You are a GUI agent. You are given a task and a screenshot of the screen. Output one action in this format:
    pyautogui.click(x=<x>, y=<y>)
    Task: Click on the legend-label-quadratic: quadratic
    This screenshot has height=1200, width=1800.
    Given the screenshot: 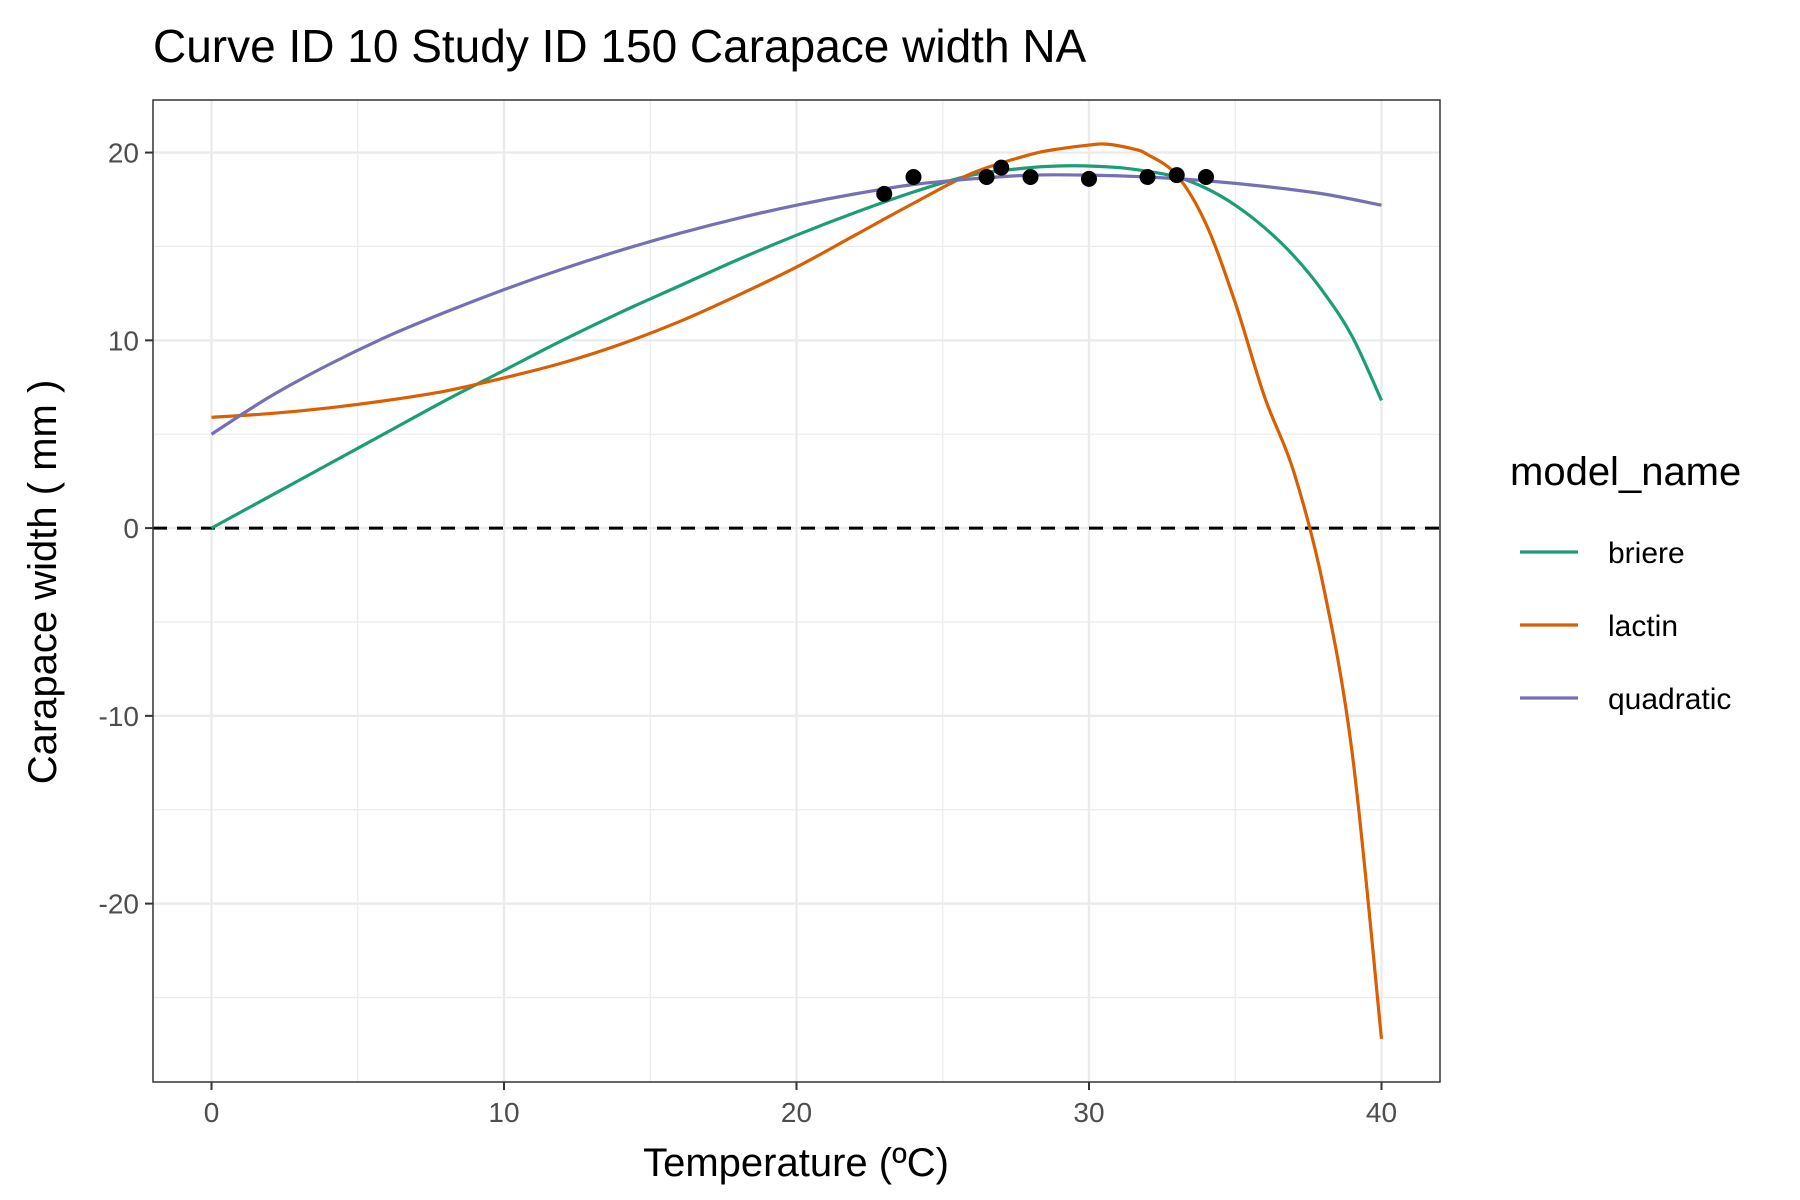 What is the action you would take?
    pyautogui.click(x=1669, y=699)
    